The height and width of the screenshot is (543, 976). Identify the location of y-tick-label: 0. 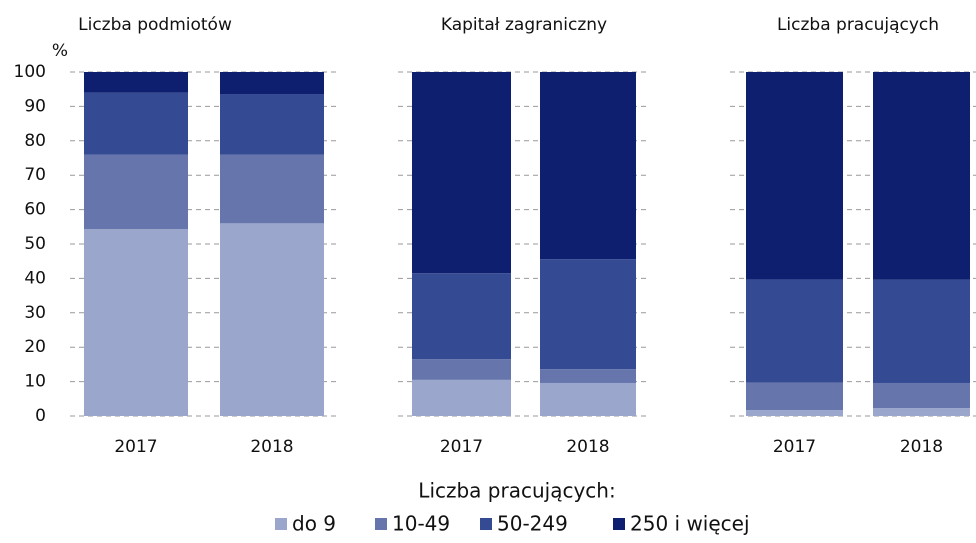
(40, 416).